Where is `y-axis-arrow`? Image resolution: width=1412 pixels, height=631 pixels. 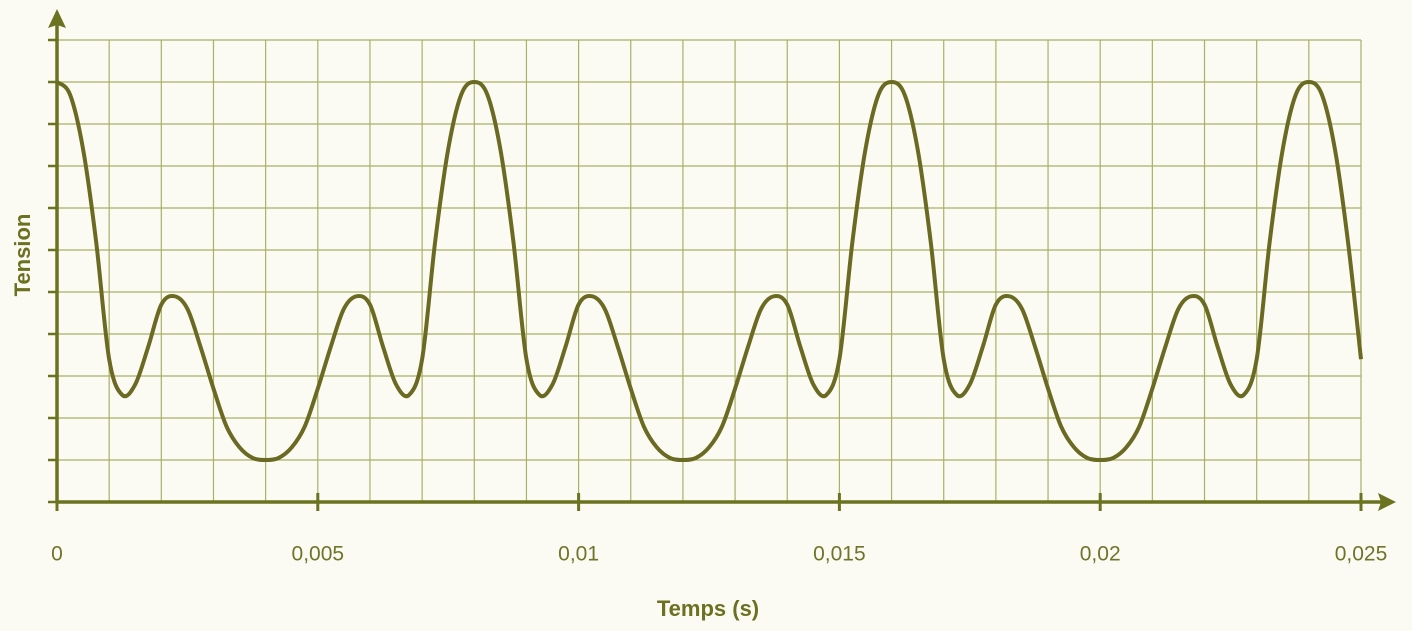
y-axis-arrow is located at coordinates (57, 18).